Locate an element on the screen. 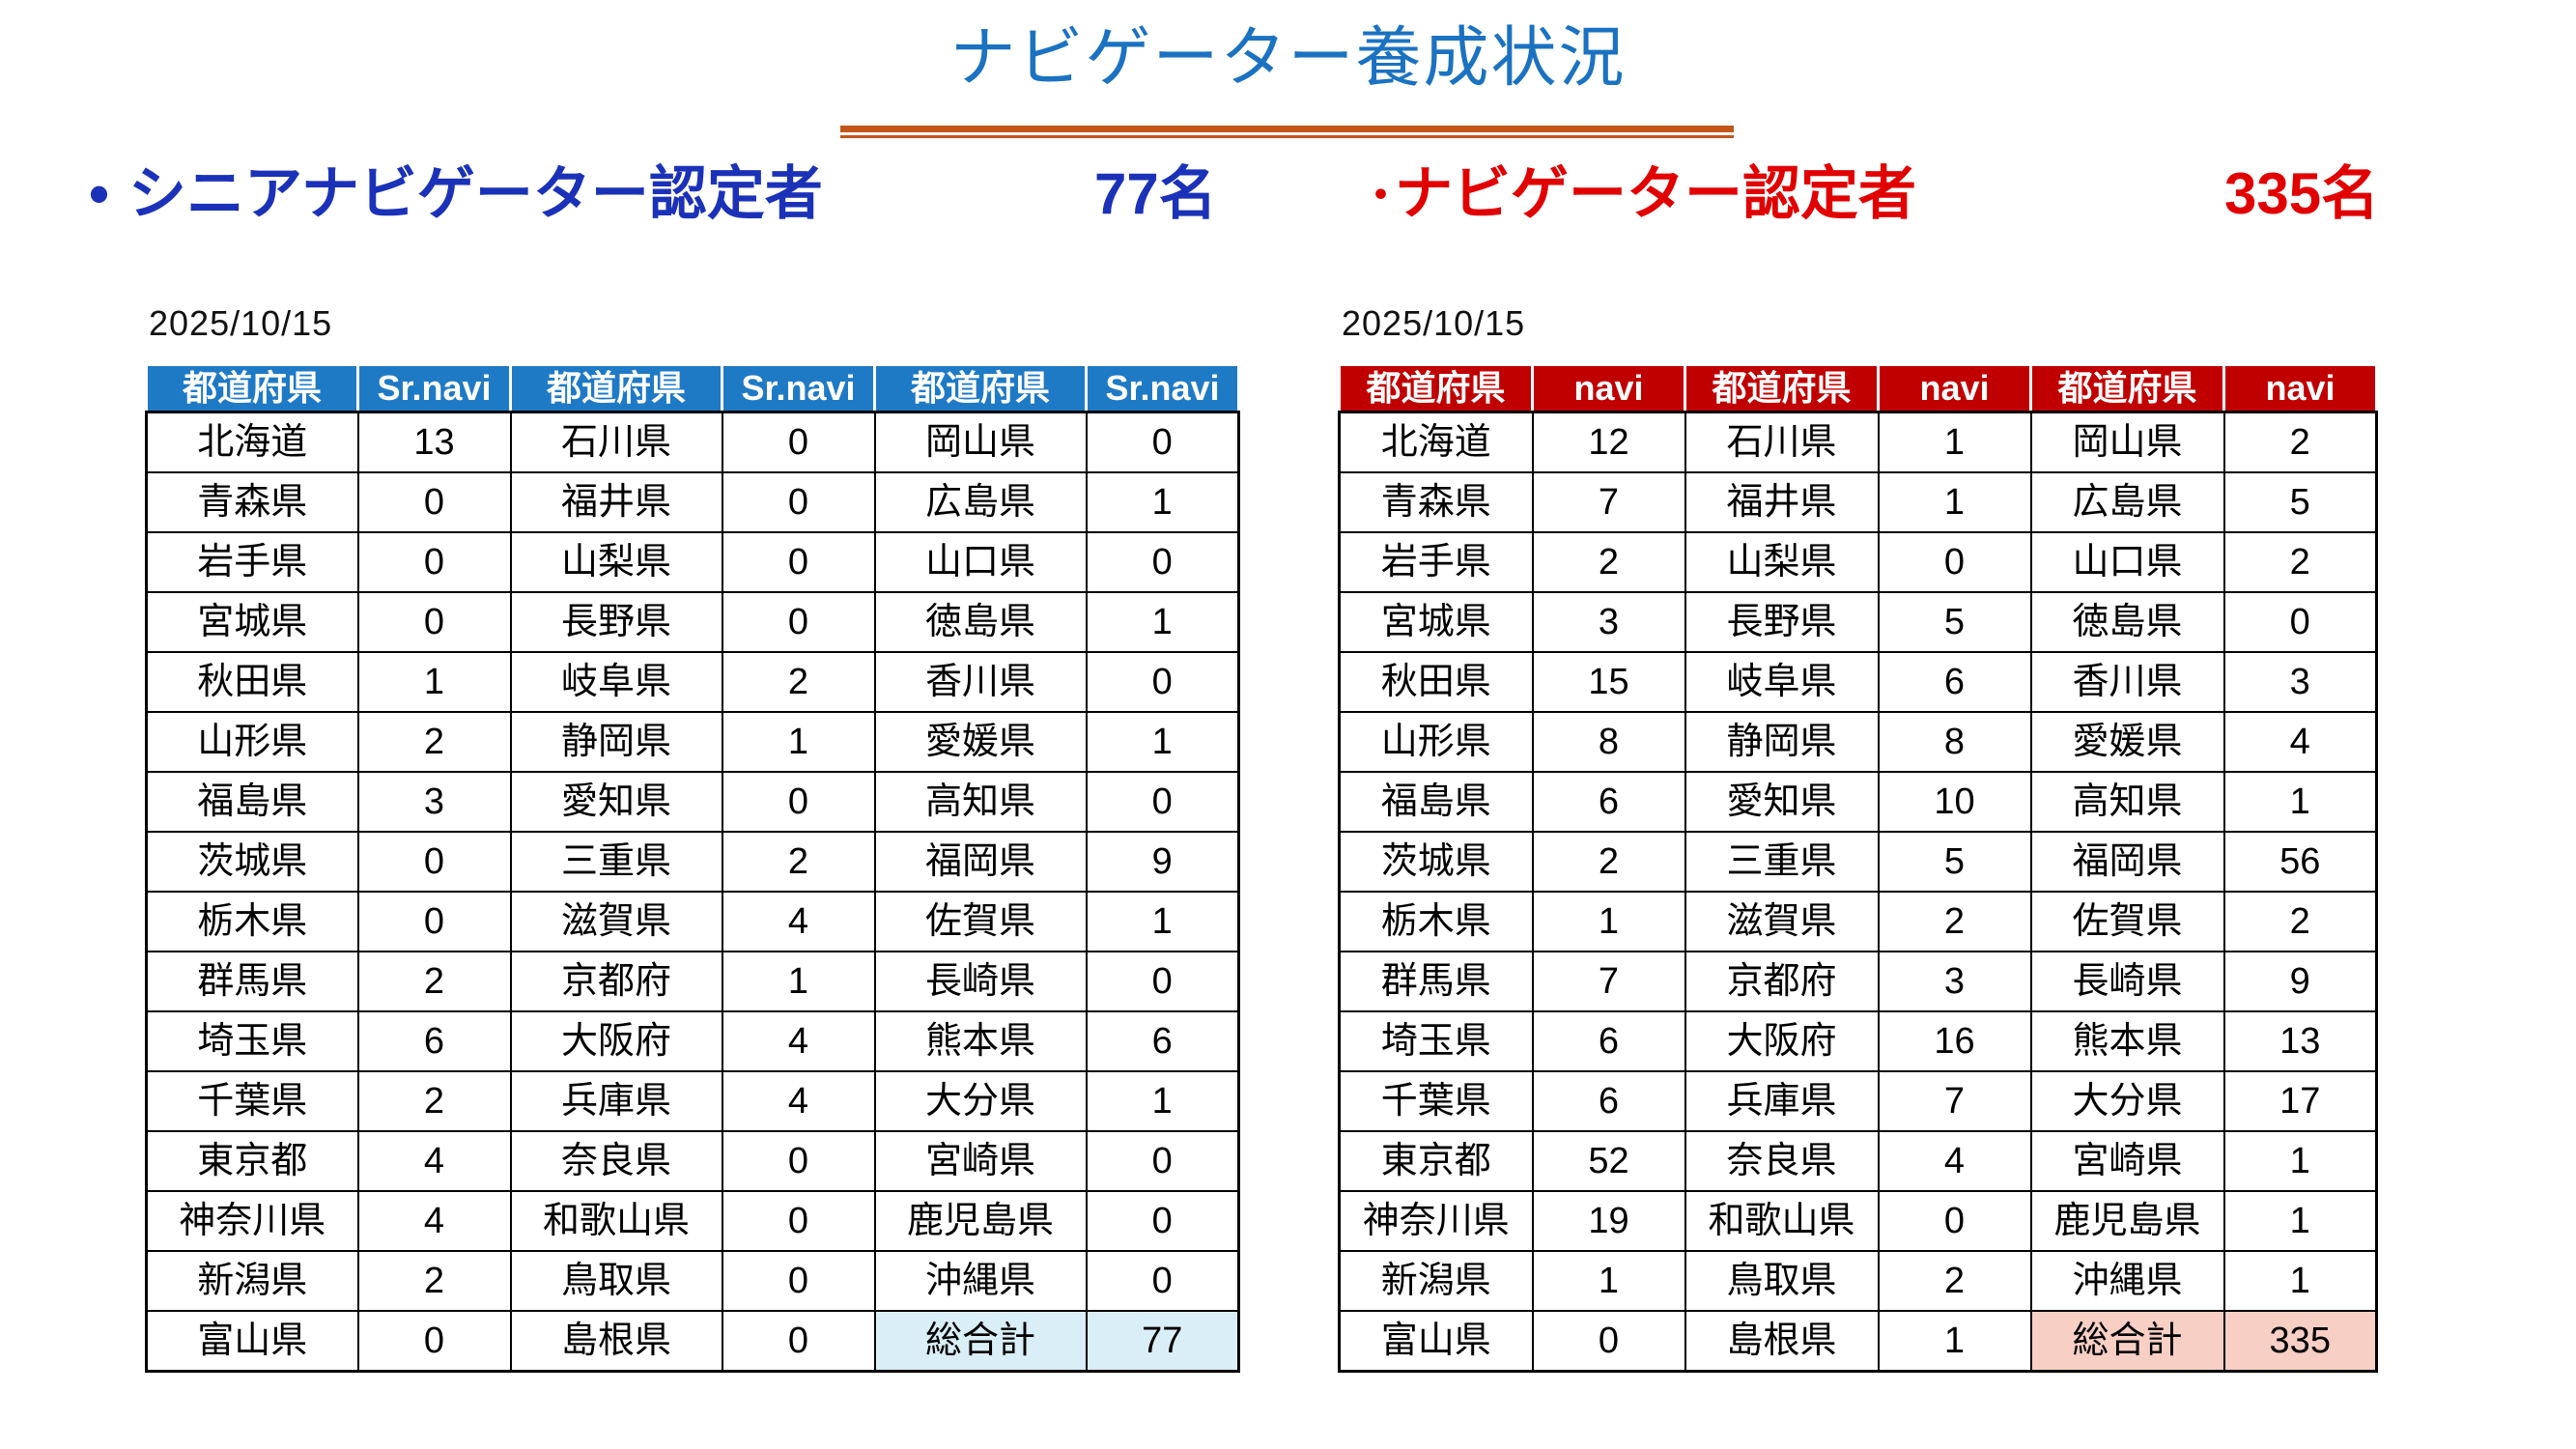 This screenshot has height=1449, width=2576. prefecture-cell: 奈良県 is located at coordinates (1782, 1161).